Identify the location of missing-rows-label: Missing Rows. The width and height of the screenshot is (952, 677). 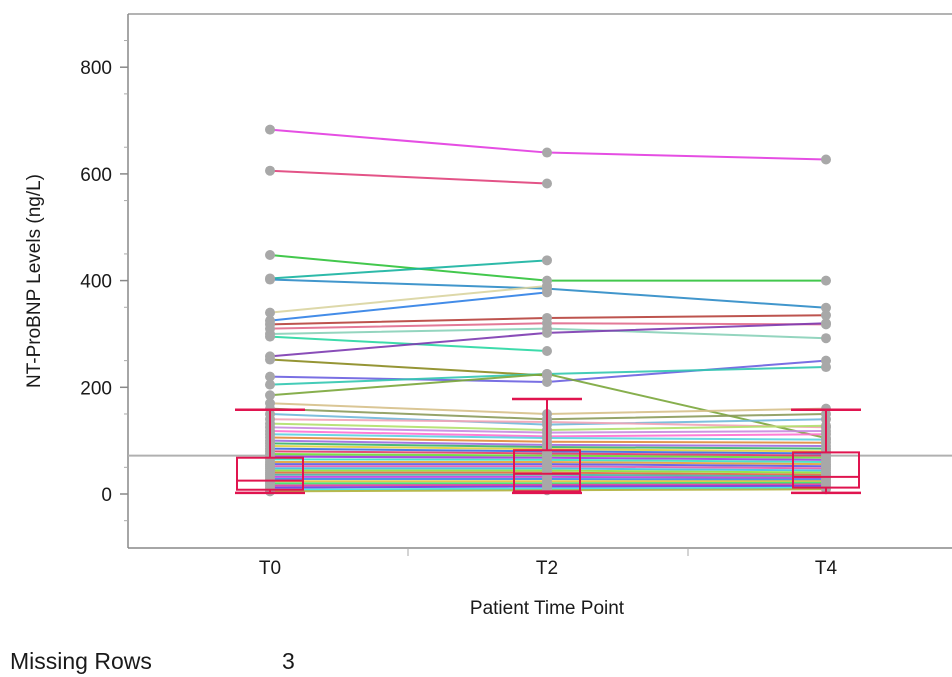
(81, 661).